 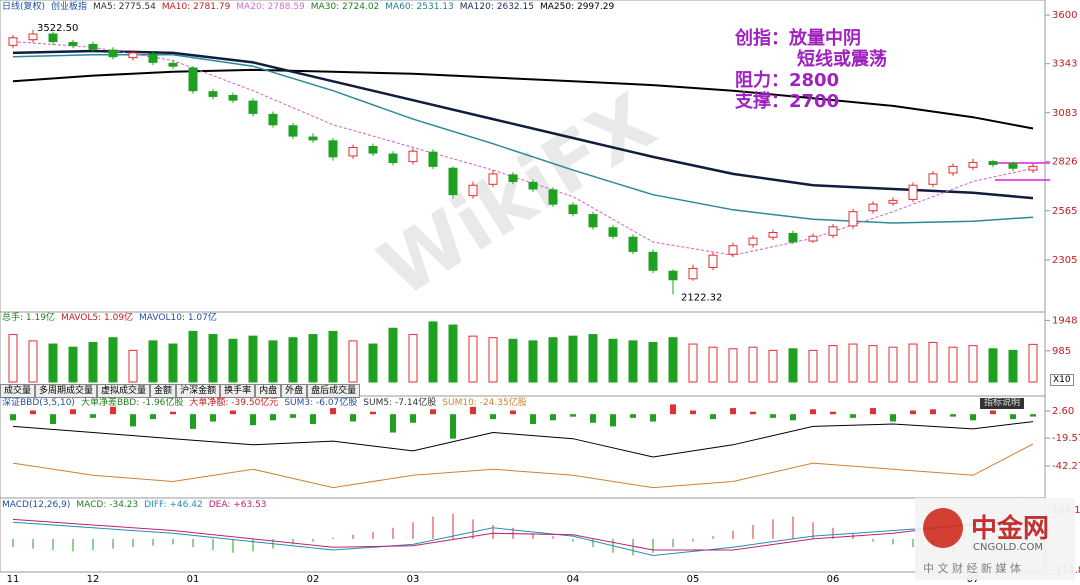 What do you see at coordinates (1064, 260) in the screenshot?
I see `y-tick-label: 2305` at bounding box center [1064, 260].